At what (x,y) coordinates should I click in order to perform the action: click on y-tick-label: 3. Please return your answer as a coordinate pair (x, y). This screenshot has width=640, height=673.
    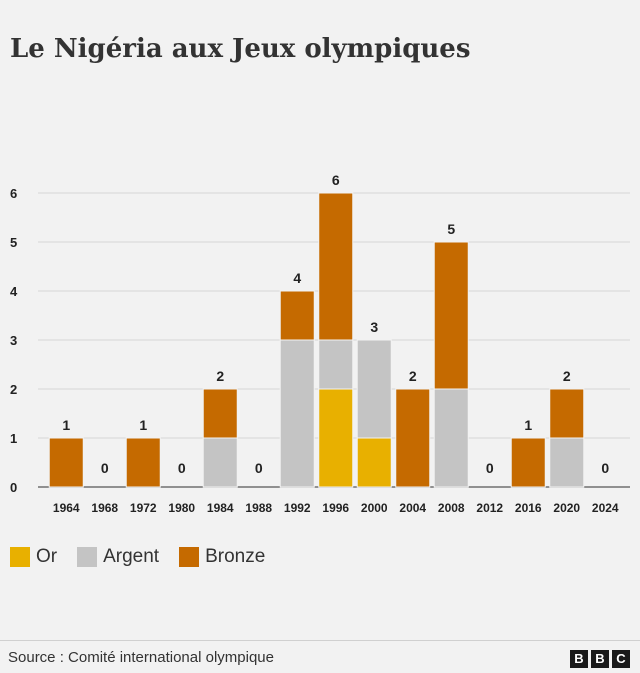
    Looking at the image, I should click on (13, 340).